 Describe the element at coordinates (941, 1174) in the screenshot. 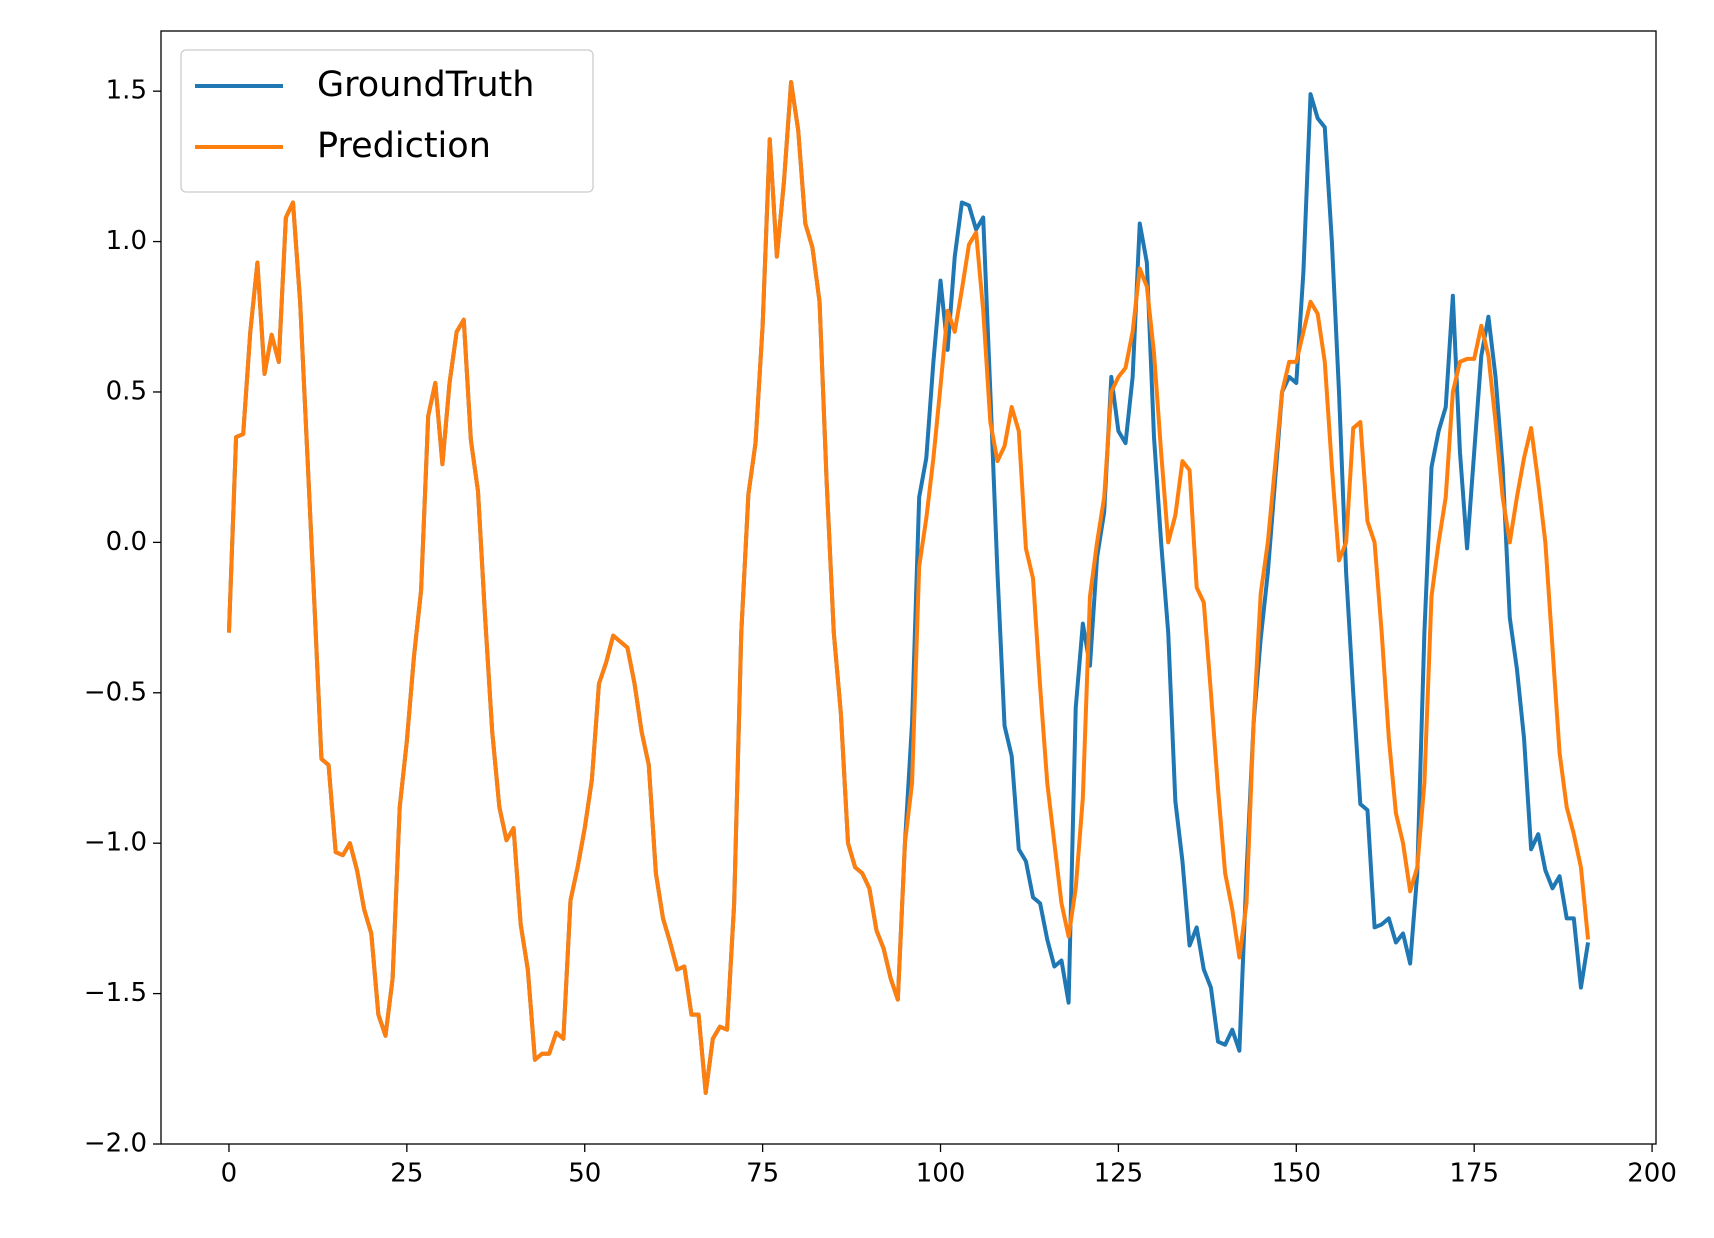

I see `x-tick-label: 100` at that location.